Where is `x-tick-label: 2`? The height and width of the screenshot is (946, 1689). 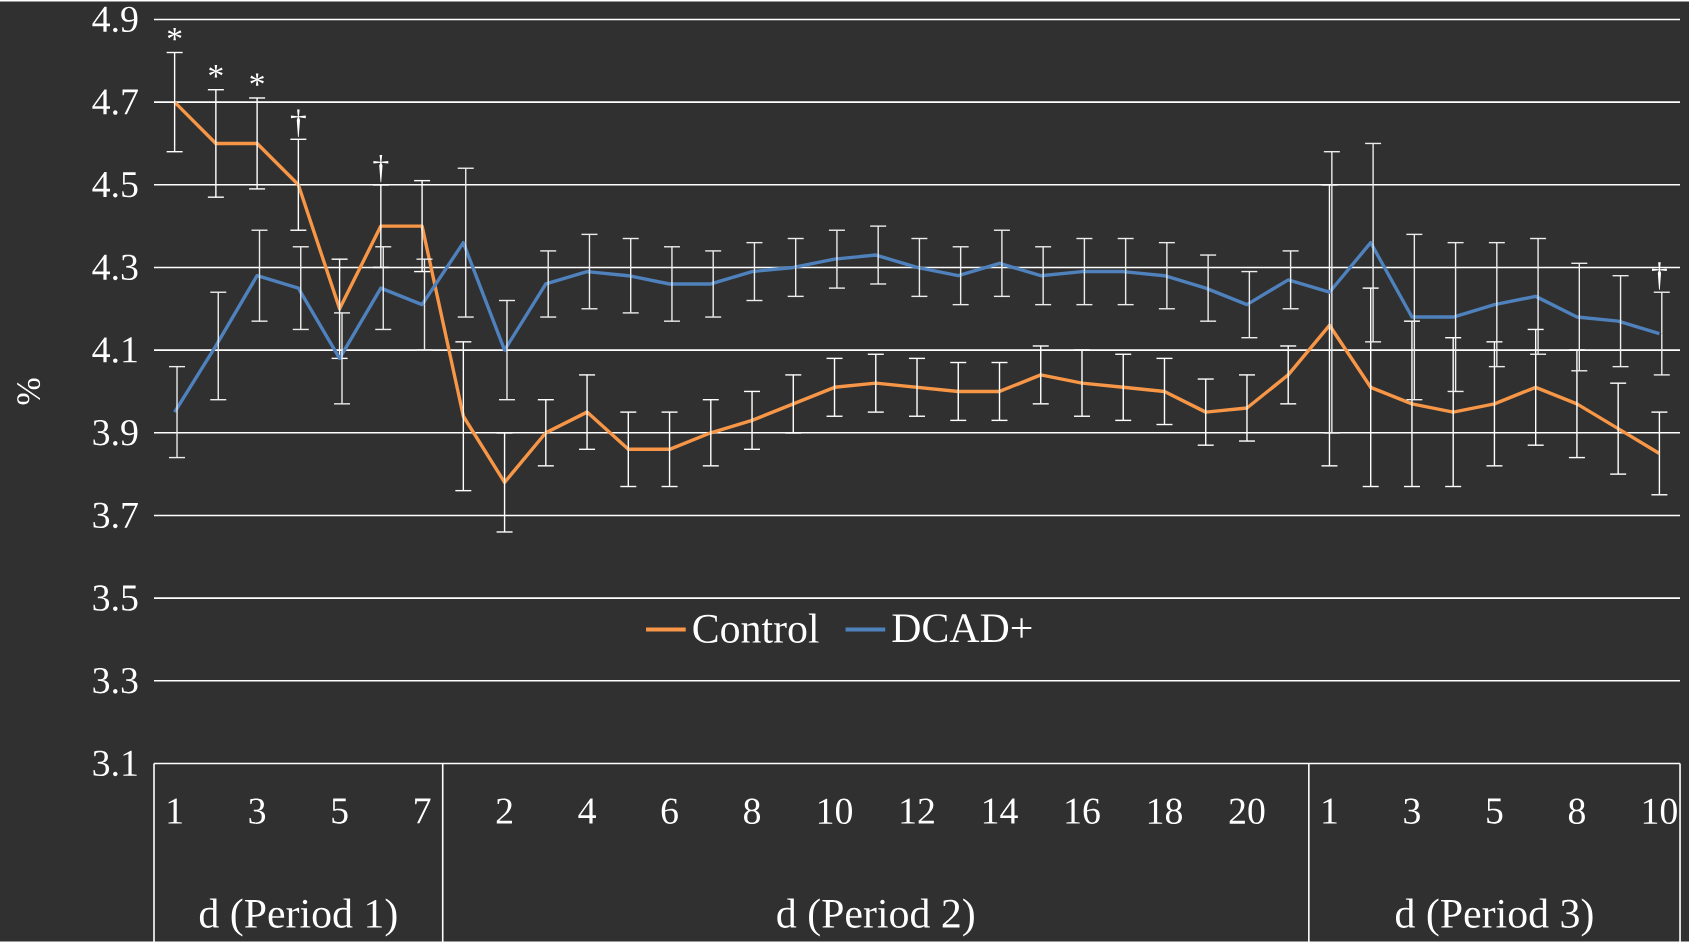
x-tick-label: 2 is located at coordinates (504, 811).